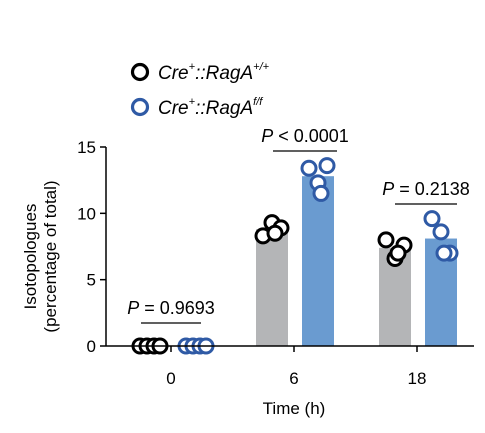 The image size is (485, 433). I want to click on legend-label: Cre+::RagA+/+, so click(214, 72).